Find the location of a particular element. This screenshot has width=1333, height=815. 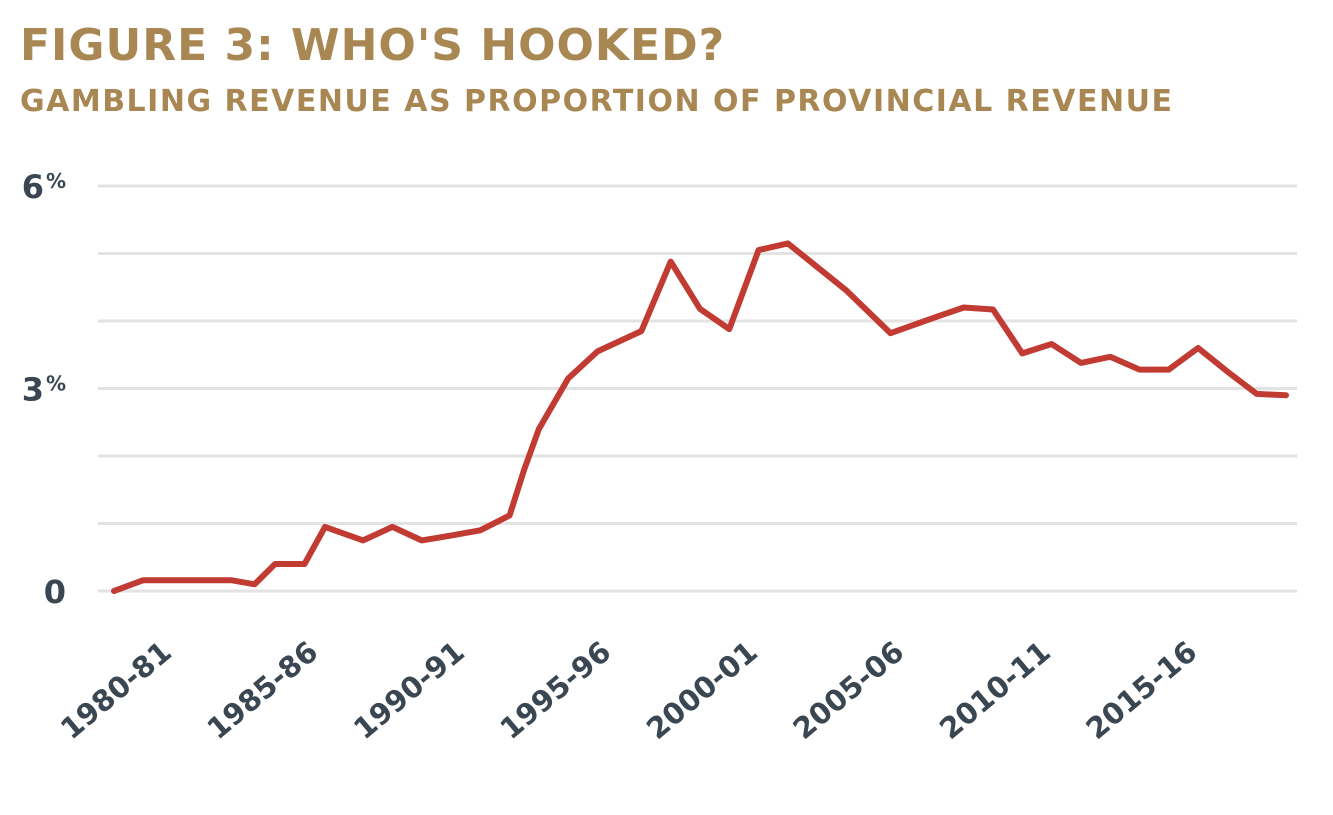

x-tick-label: 1995-96 is located at coordinates (555, 690).